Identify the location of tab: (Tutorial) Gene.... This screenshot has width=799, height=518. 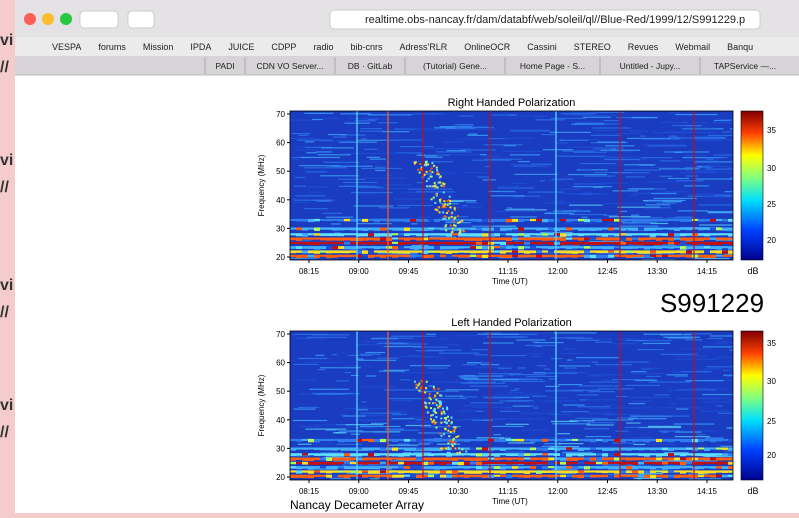
(455, 66).